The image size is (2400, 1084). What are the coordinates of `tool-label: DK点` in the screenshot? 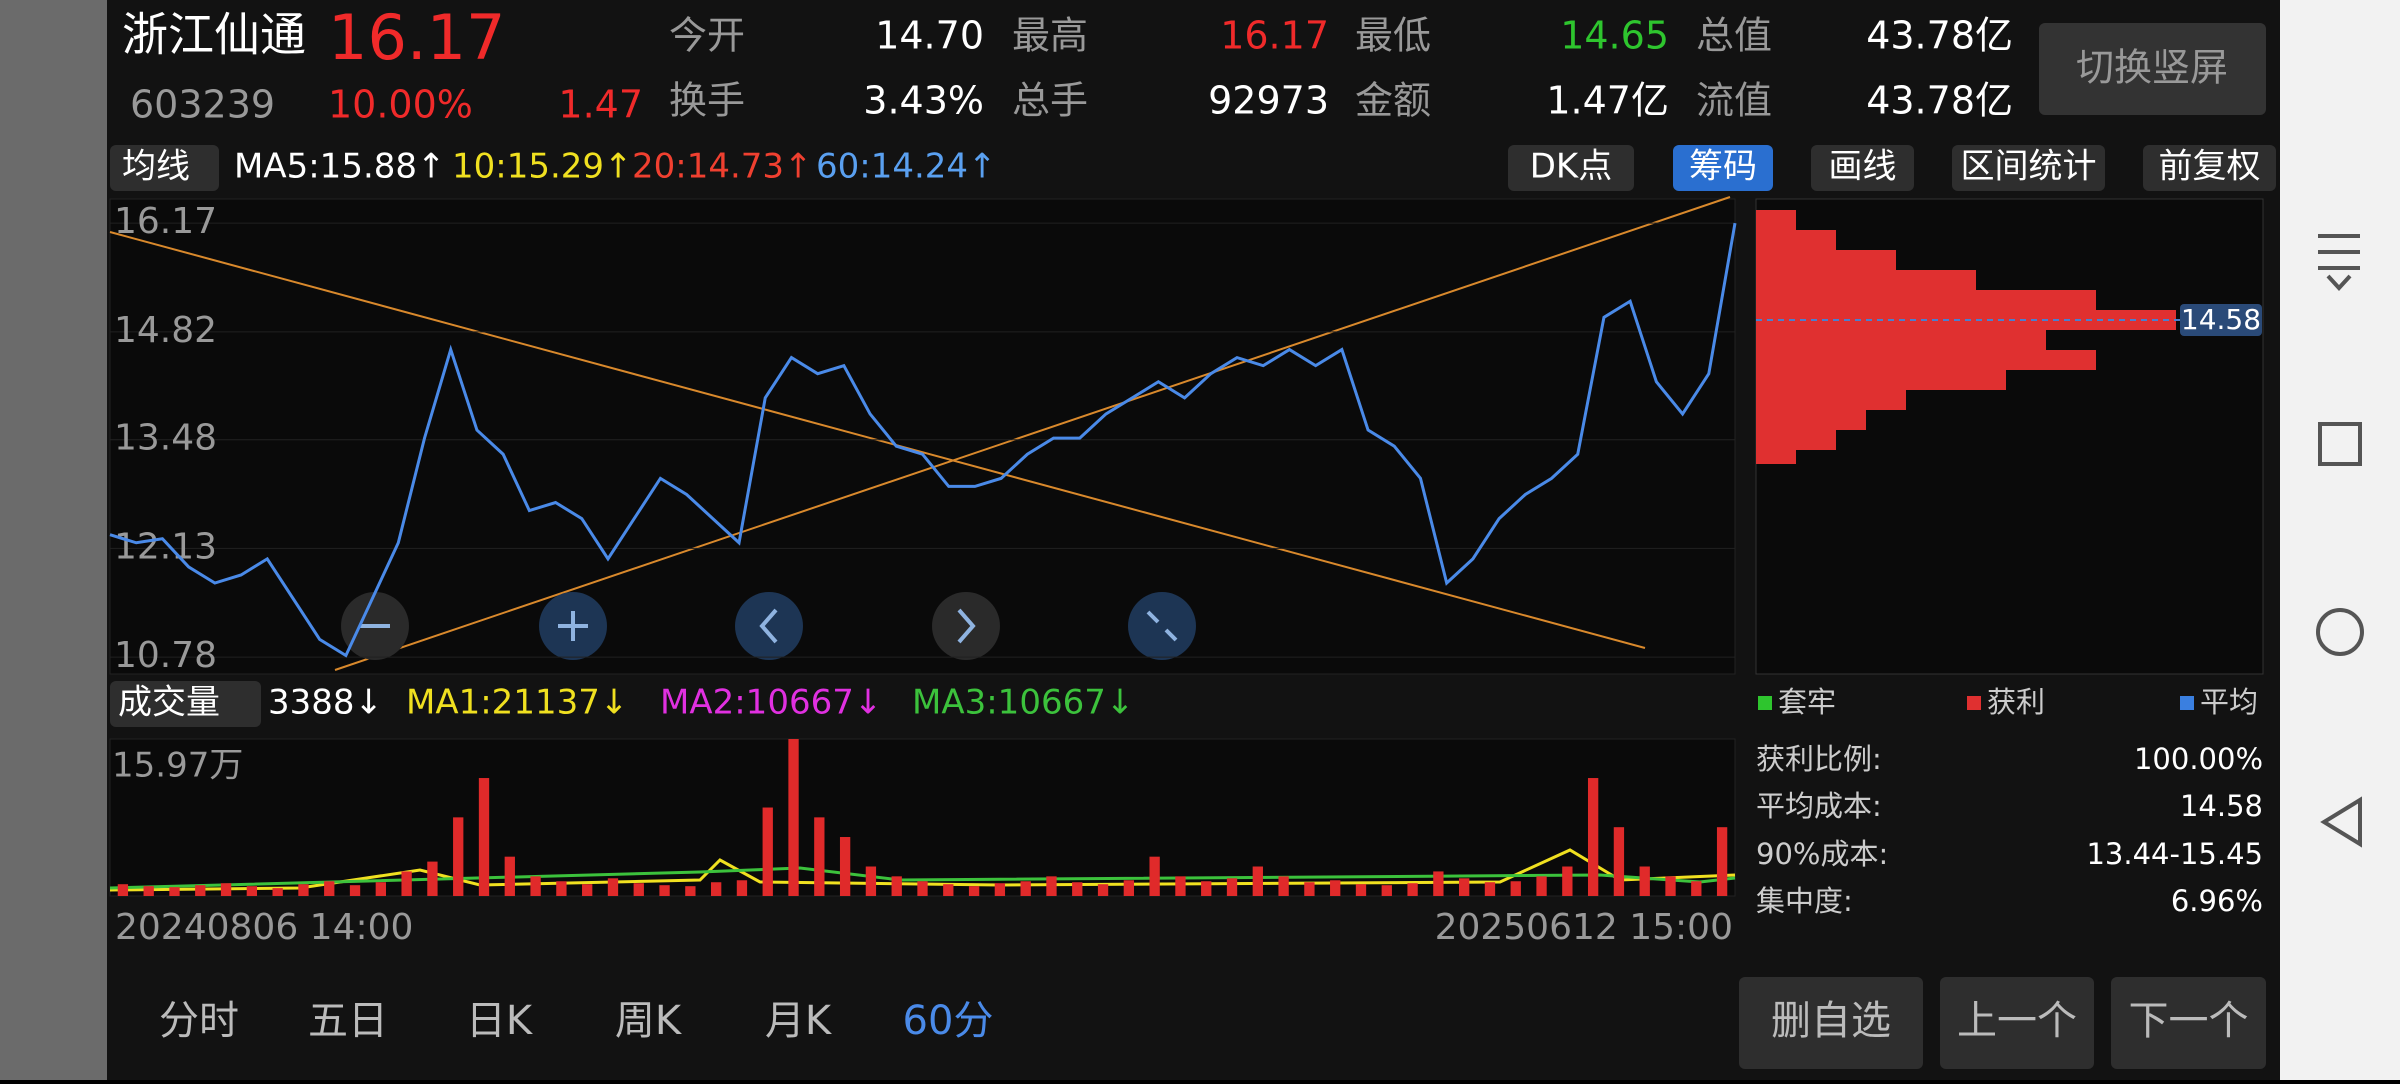 It's located at (1571, 167).